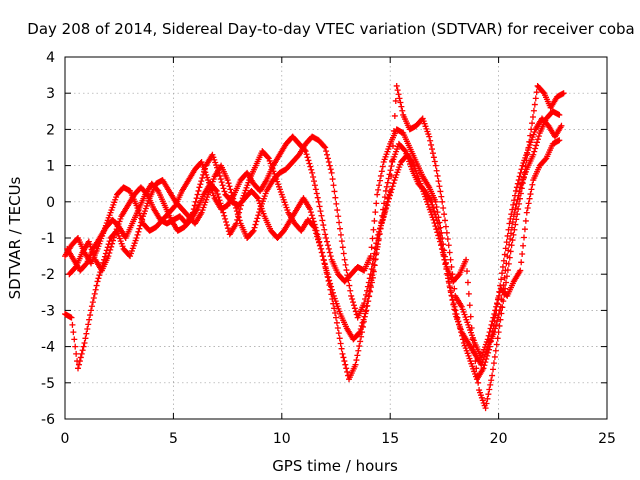 The height and width of the screenshot is (480, 640). Describe the element at coordinates (48, 384) in the screenshot. I see `y-tick-label: -5` at that location.